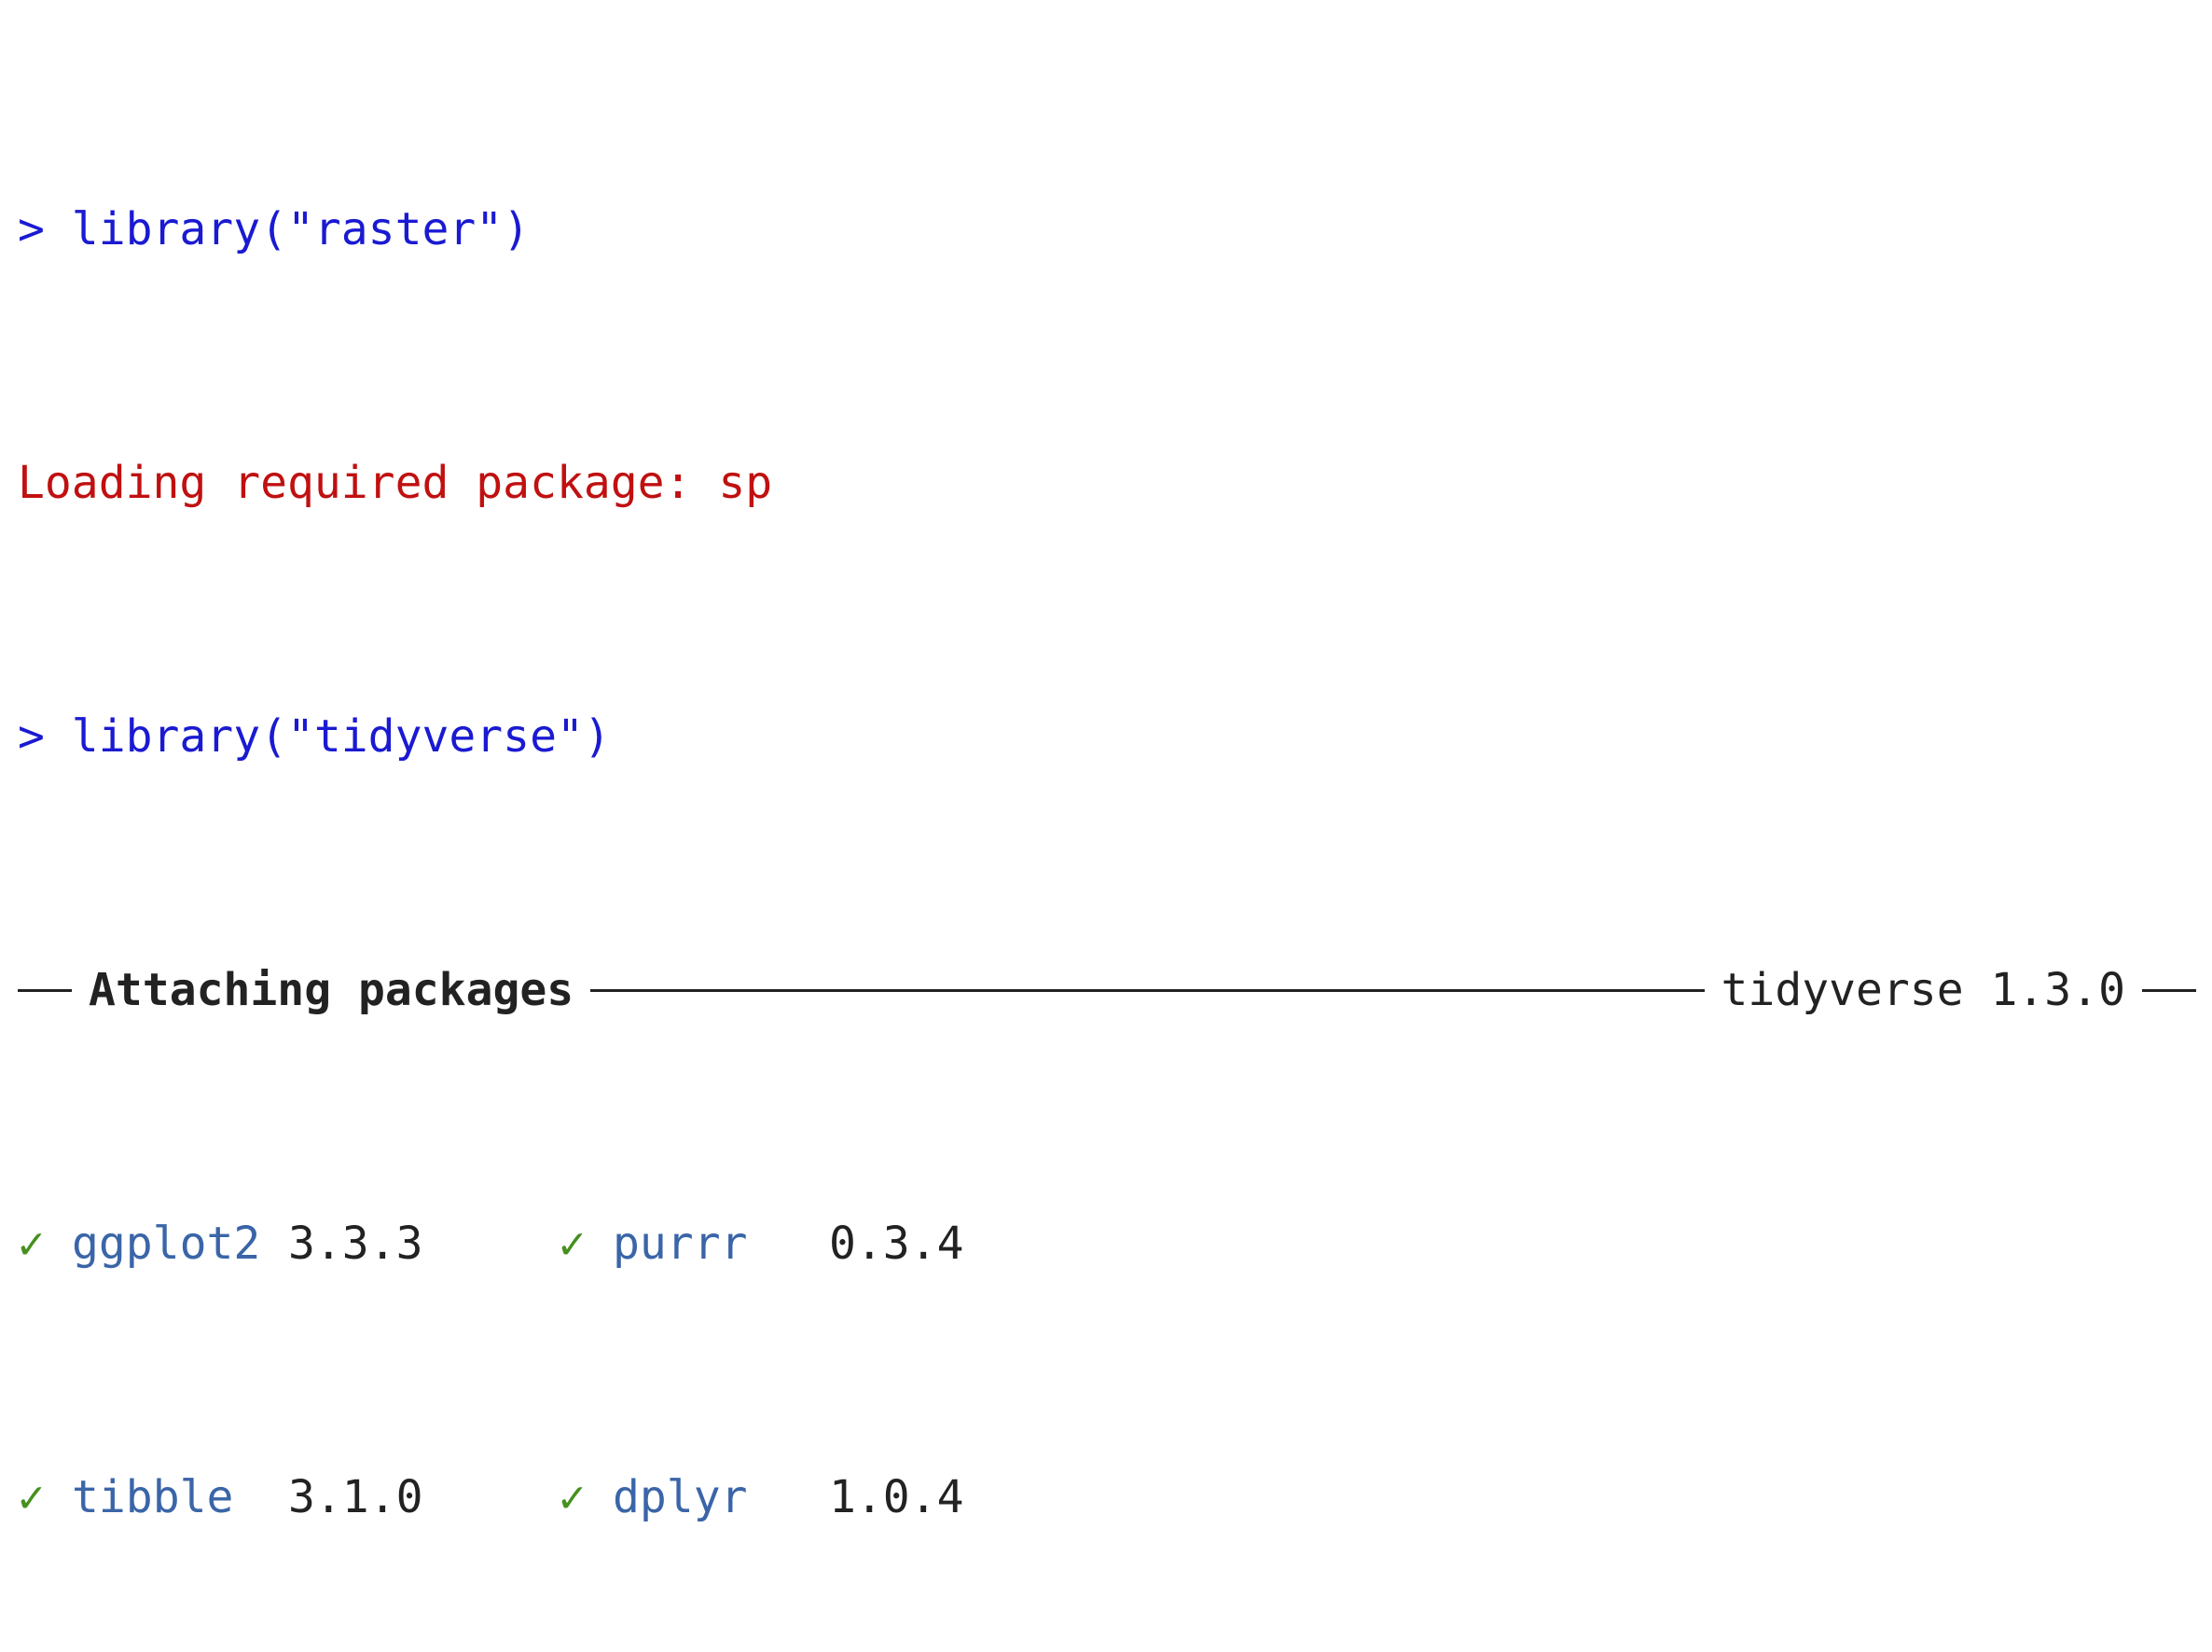 Image resolution: width=2212 pixels, height=1652 pixels. Describe the element at coordinates (1107, 736) in the screenshot. I see `command-line: > library("tidyverse")` at that location.